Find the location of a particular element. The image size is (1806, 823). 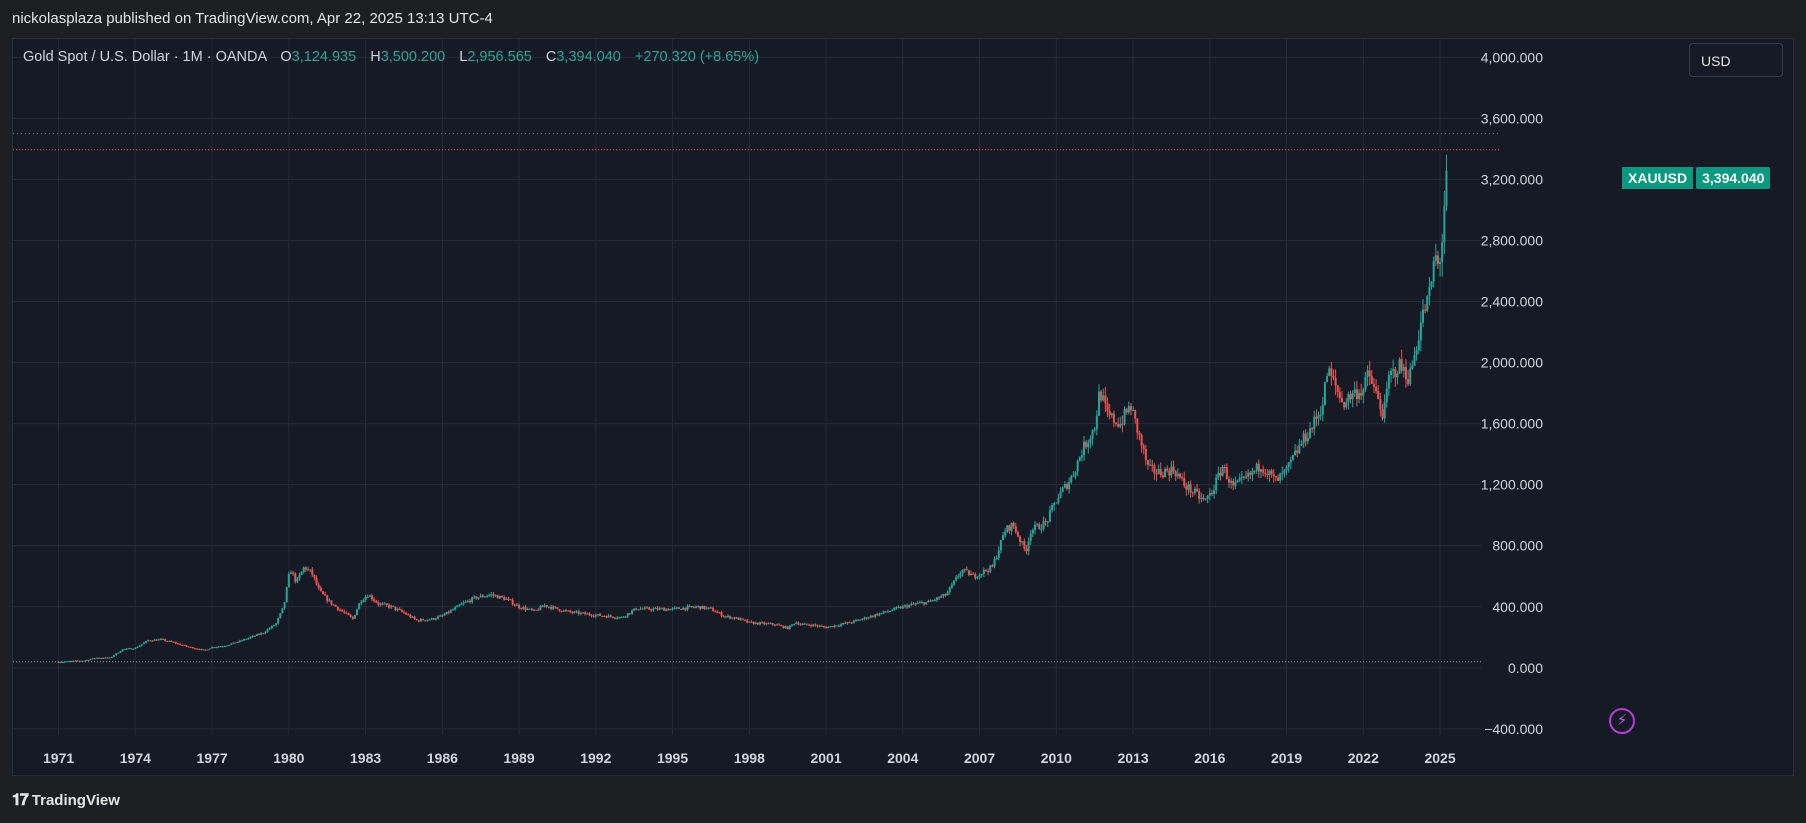

y-tick-label: 0.000 is located at coordinates (1525, 668).